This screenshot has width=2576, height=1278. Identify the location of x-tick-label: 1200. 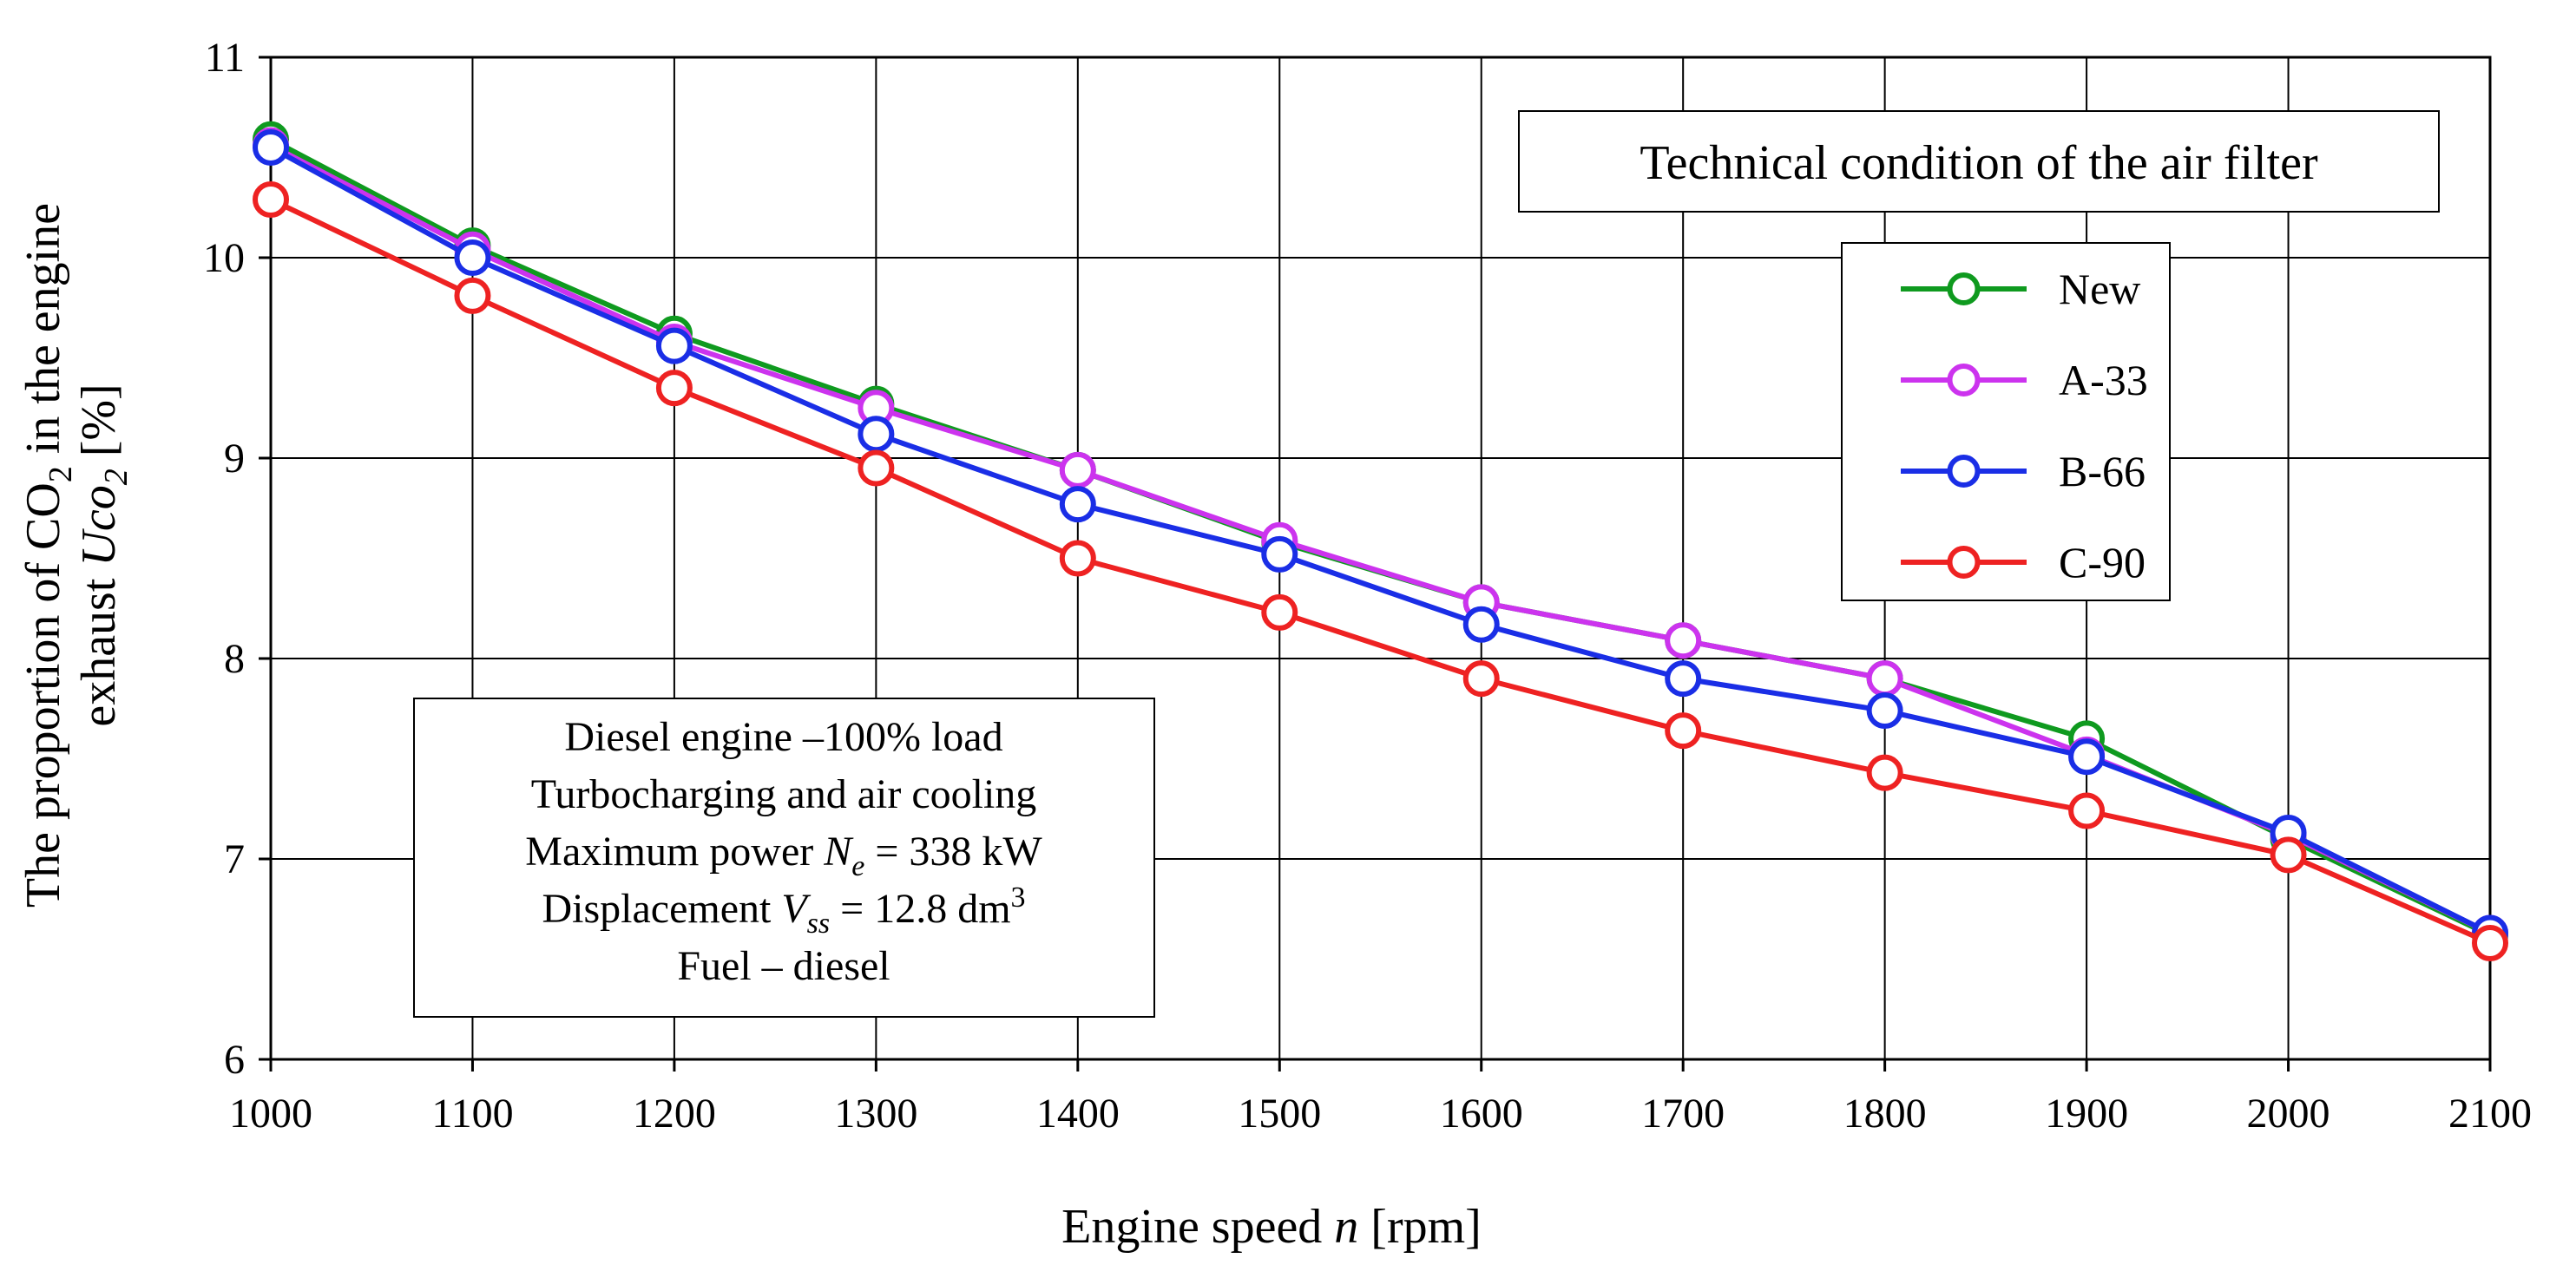
(674, 1114).